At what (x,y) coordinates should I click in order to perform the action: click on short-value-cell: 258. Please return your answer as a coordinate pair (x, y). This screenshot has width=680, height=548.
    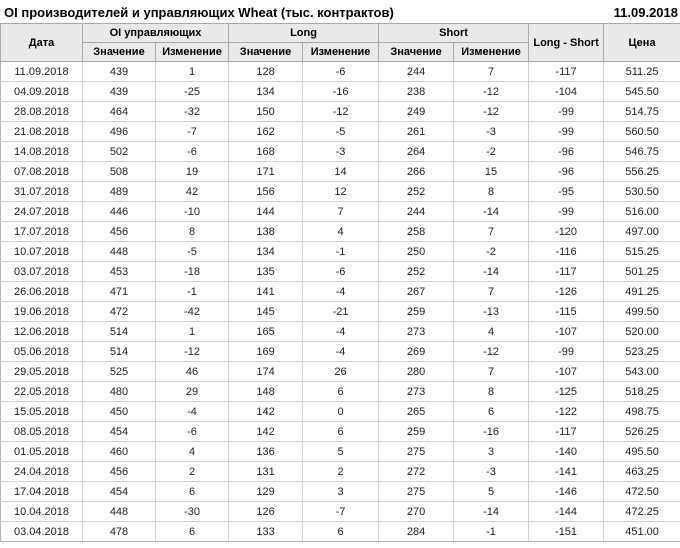
    Looking at the image, I should click on (416, 231).